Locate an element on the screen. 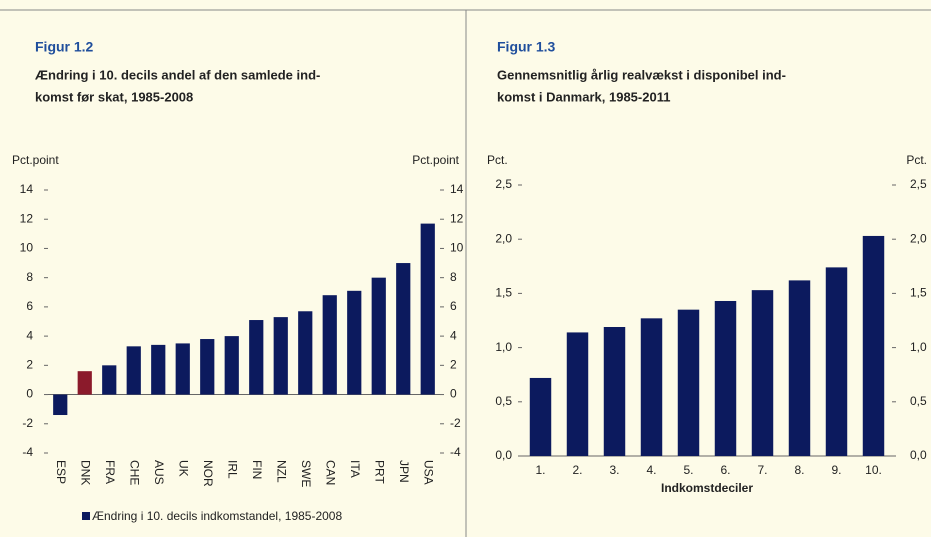  y2-tick-label: 2,0 is located at coordinates (918, 238).